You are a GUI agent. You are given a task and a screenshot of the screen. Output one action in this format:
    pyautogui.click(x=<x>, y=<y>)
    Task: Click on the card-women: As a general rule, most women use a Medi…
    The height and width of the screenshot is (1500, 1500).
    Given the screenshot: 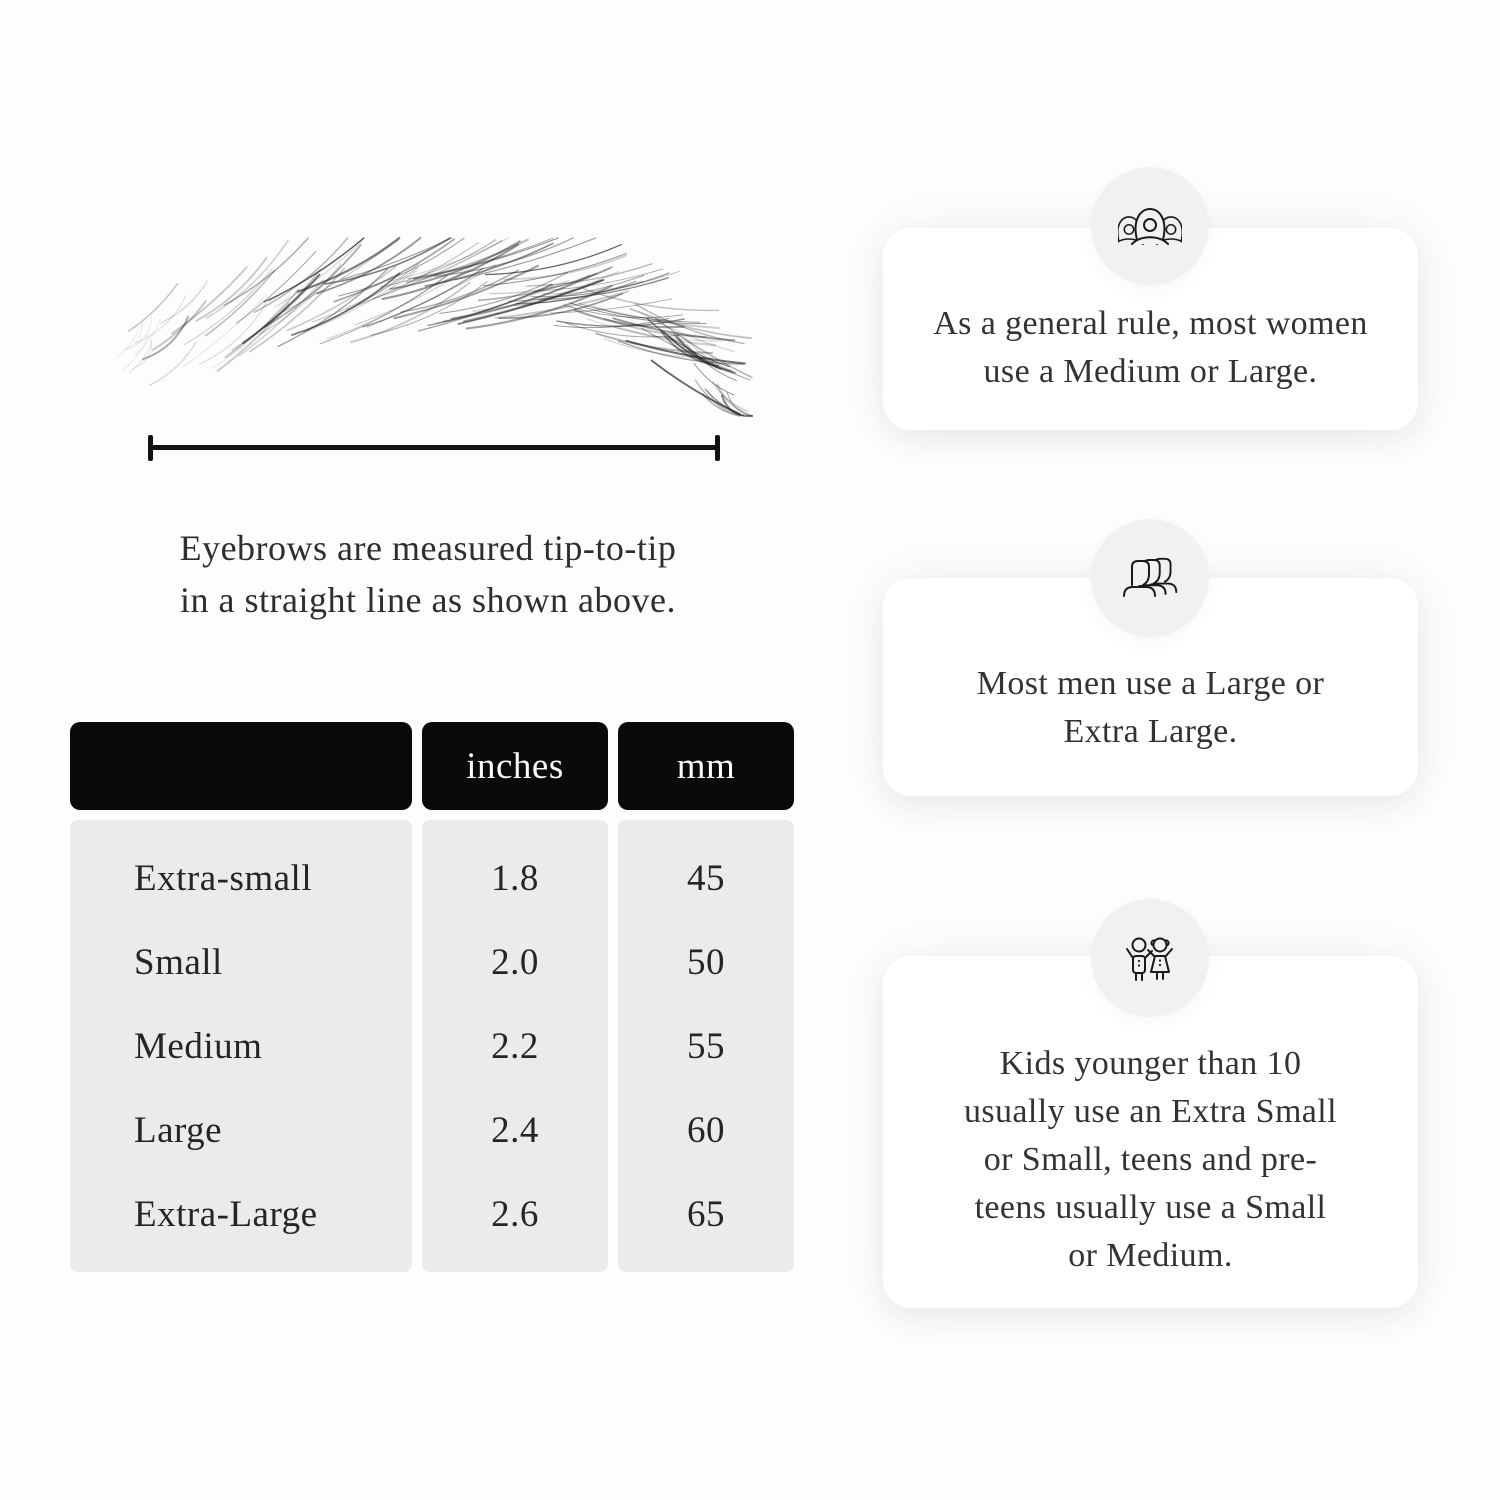 What is the action you would take?
    pyautogui.click(x=1150, y=329)
    